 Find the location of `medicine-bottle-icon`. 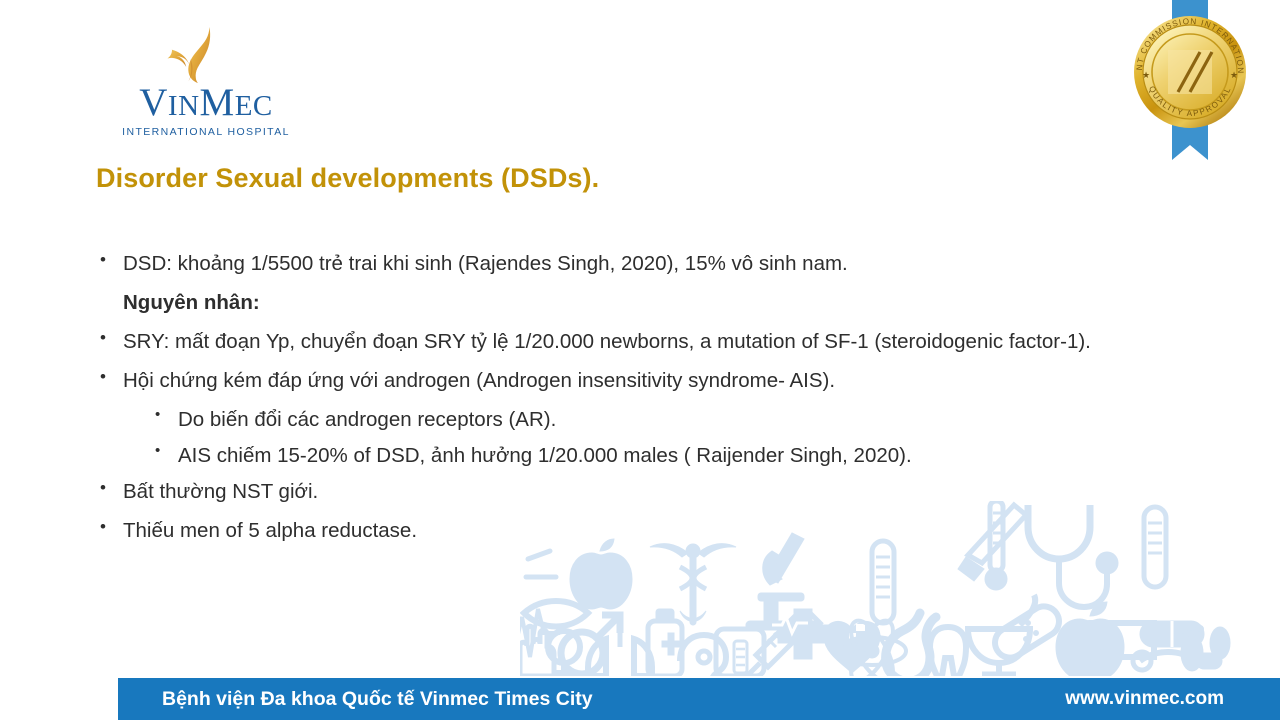

medicine-bottle-icon is located at coordinates (665, 642).